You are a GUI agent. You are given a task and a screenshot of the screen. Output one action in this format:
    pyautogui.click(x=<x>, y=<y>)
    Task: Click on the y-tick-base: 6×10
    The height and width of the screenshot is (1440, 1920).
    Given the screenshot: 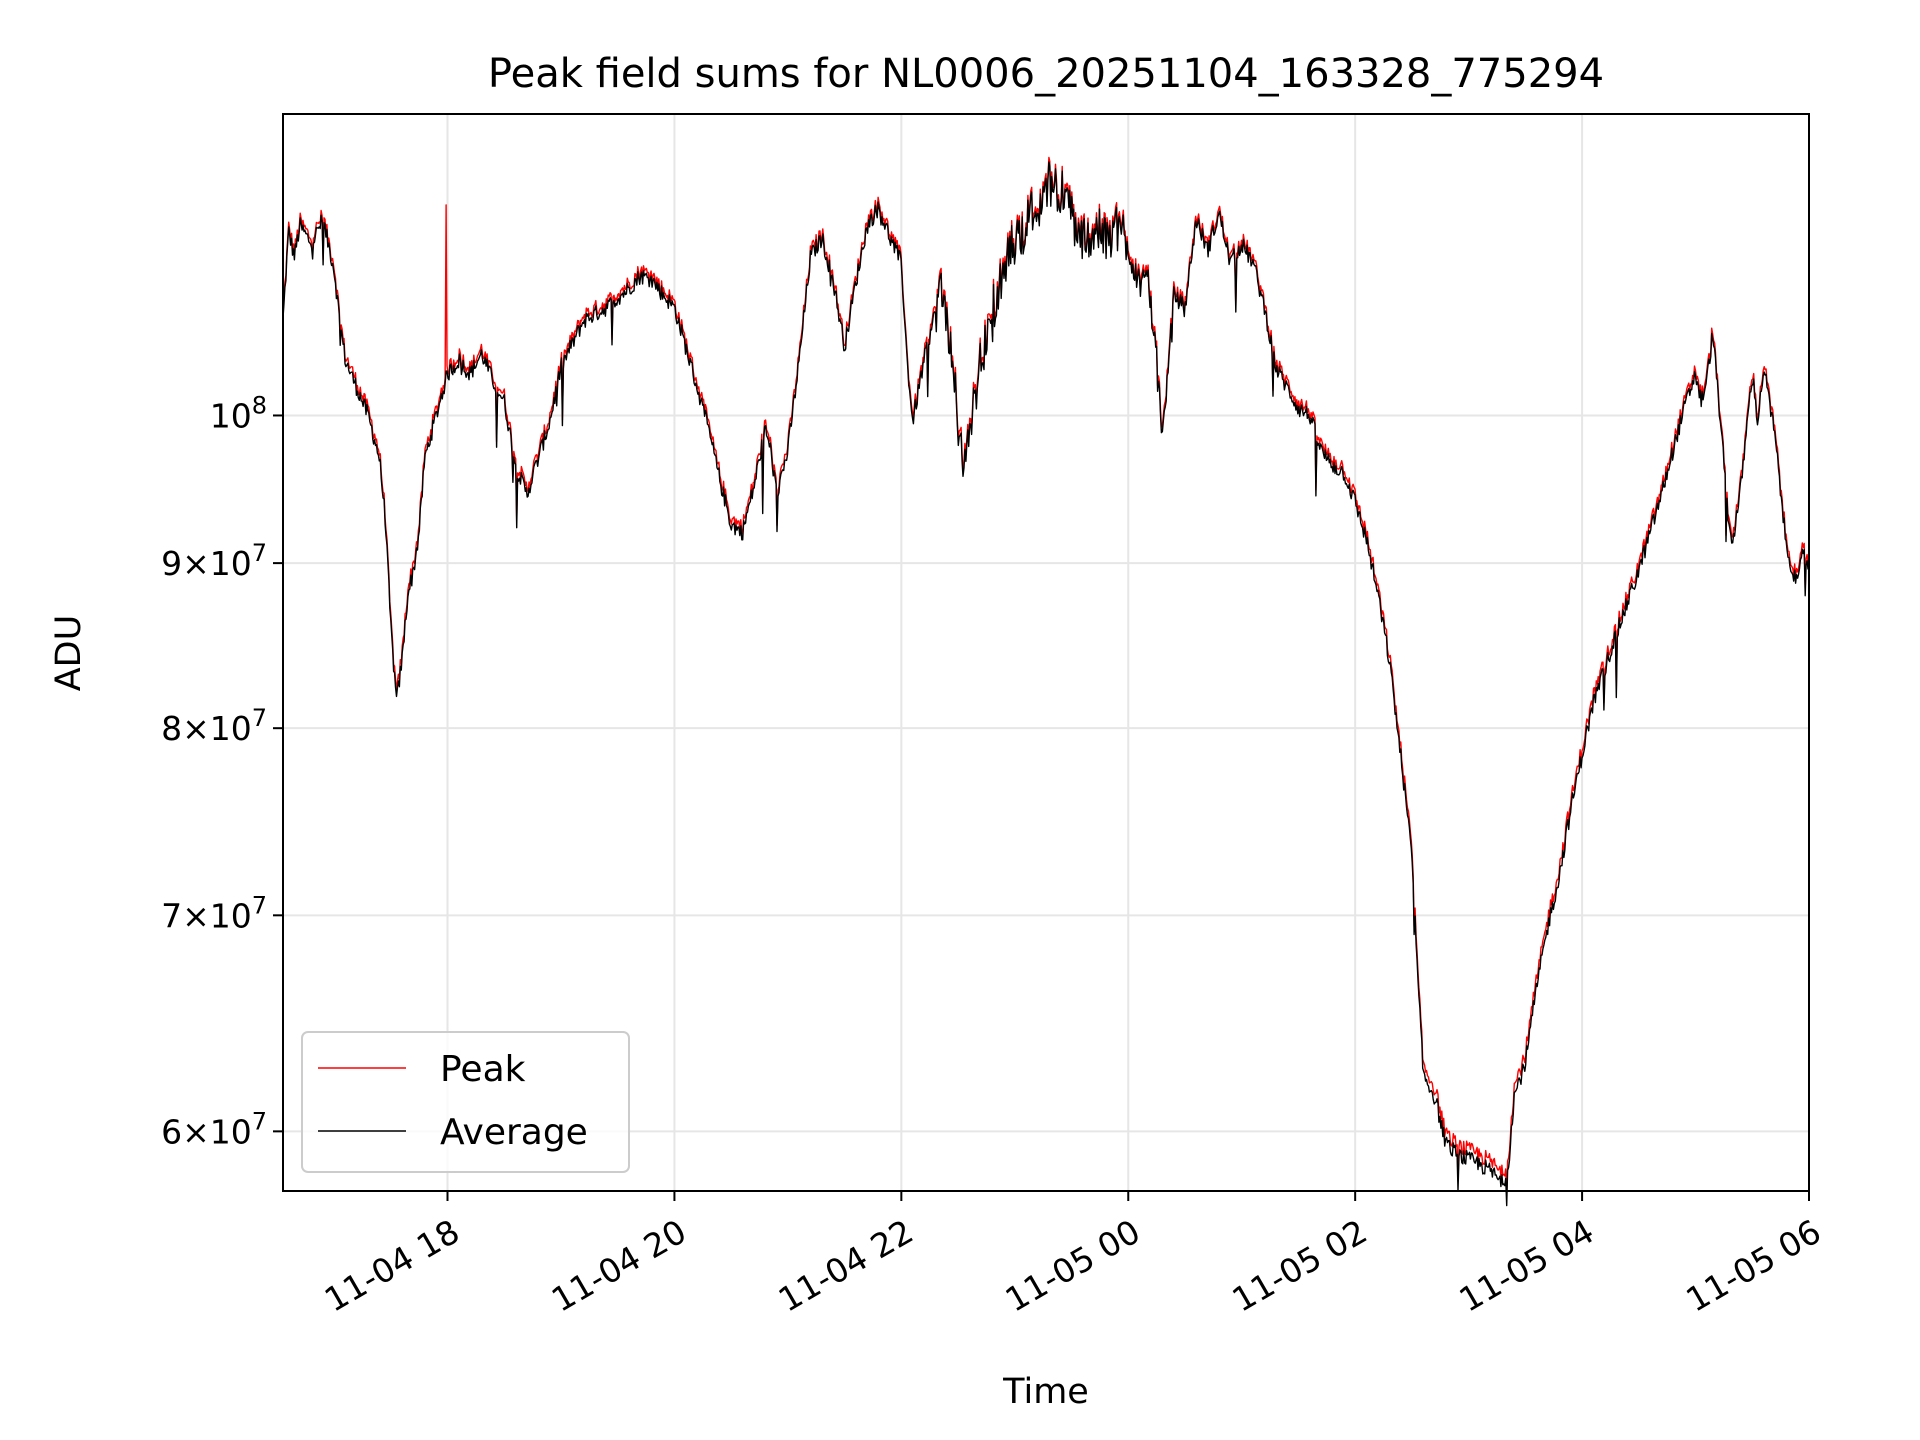 What is the action you would take?
    pyautogui.click(x=206, y=1131)
    